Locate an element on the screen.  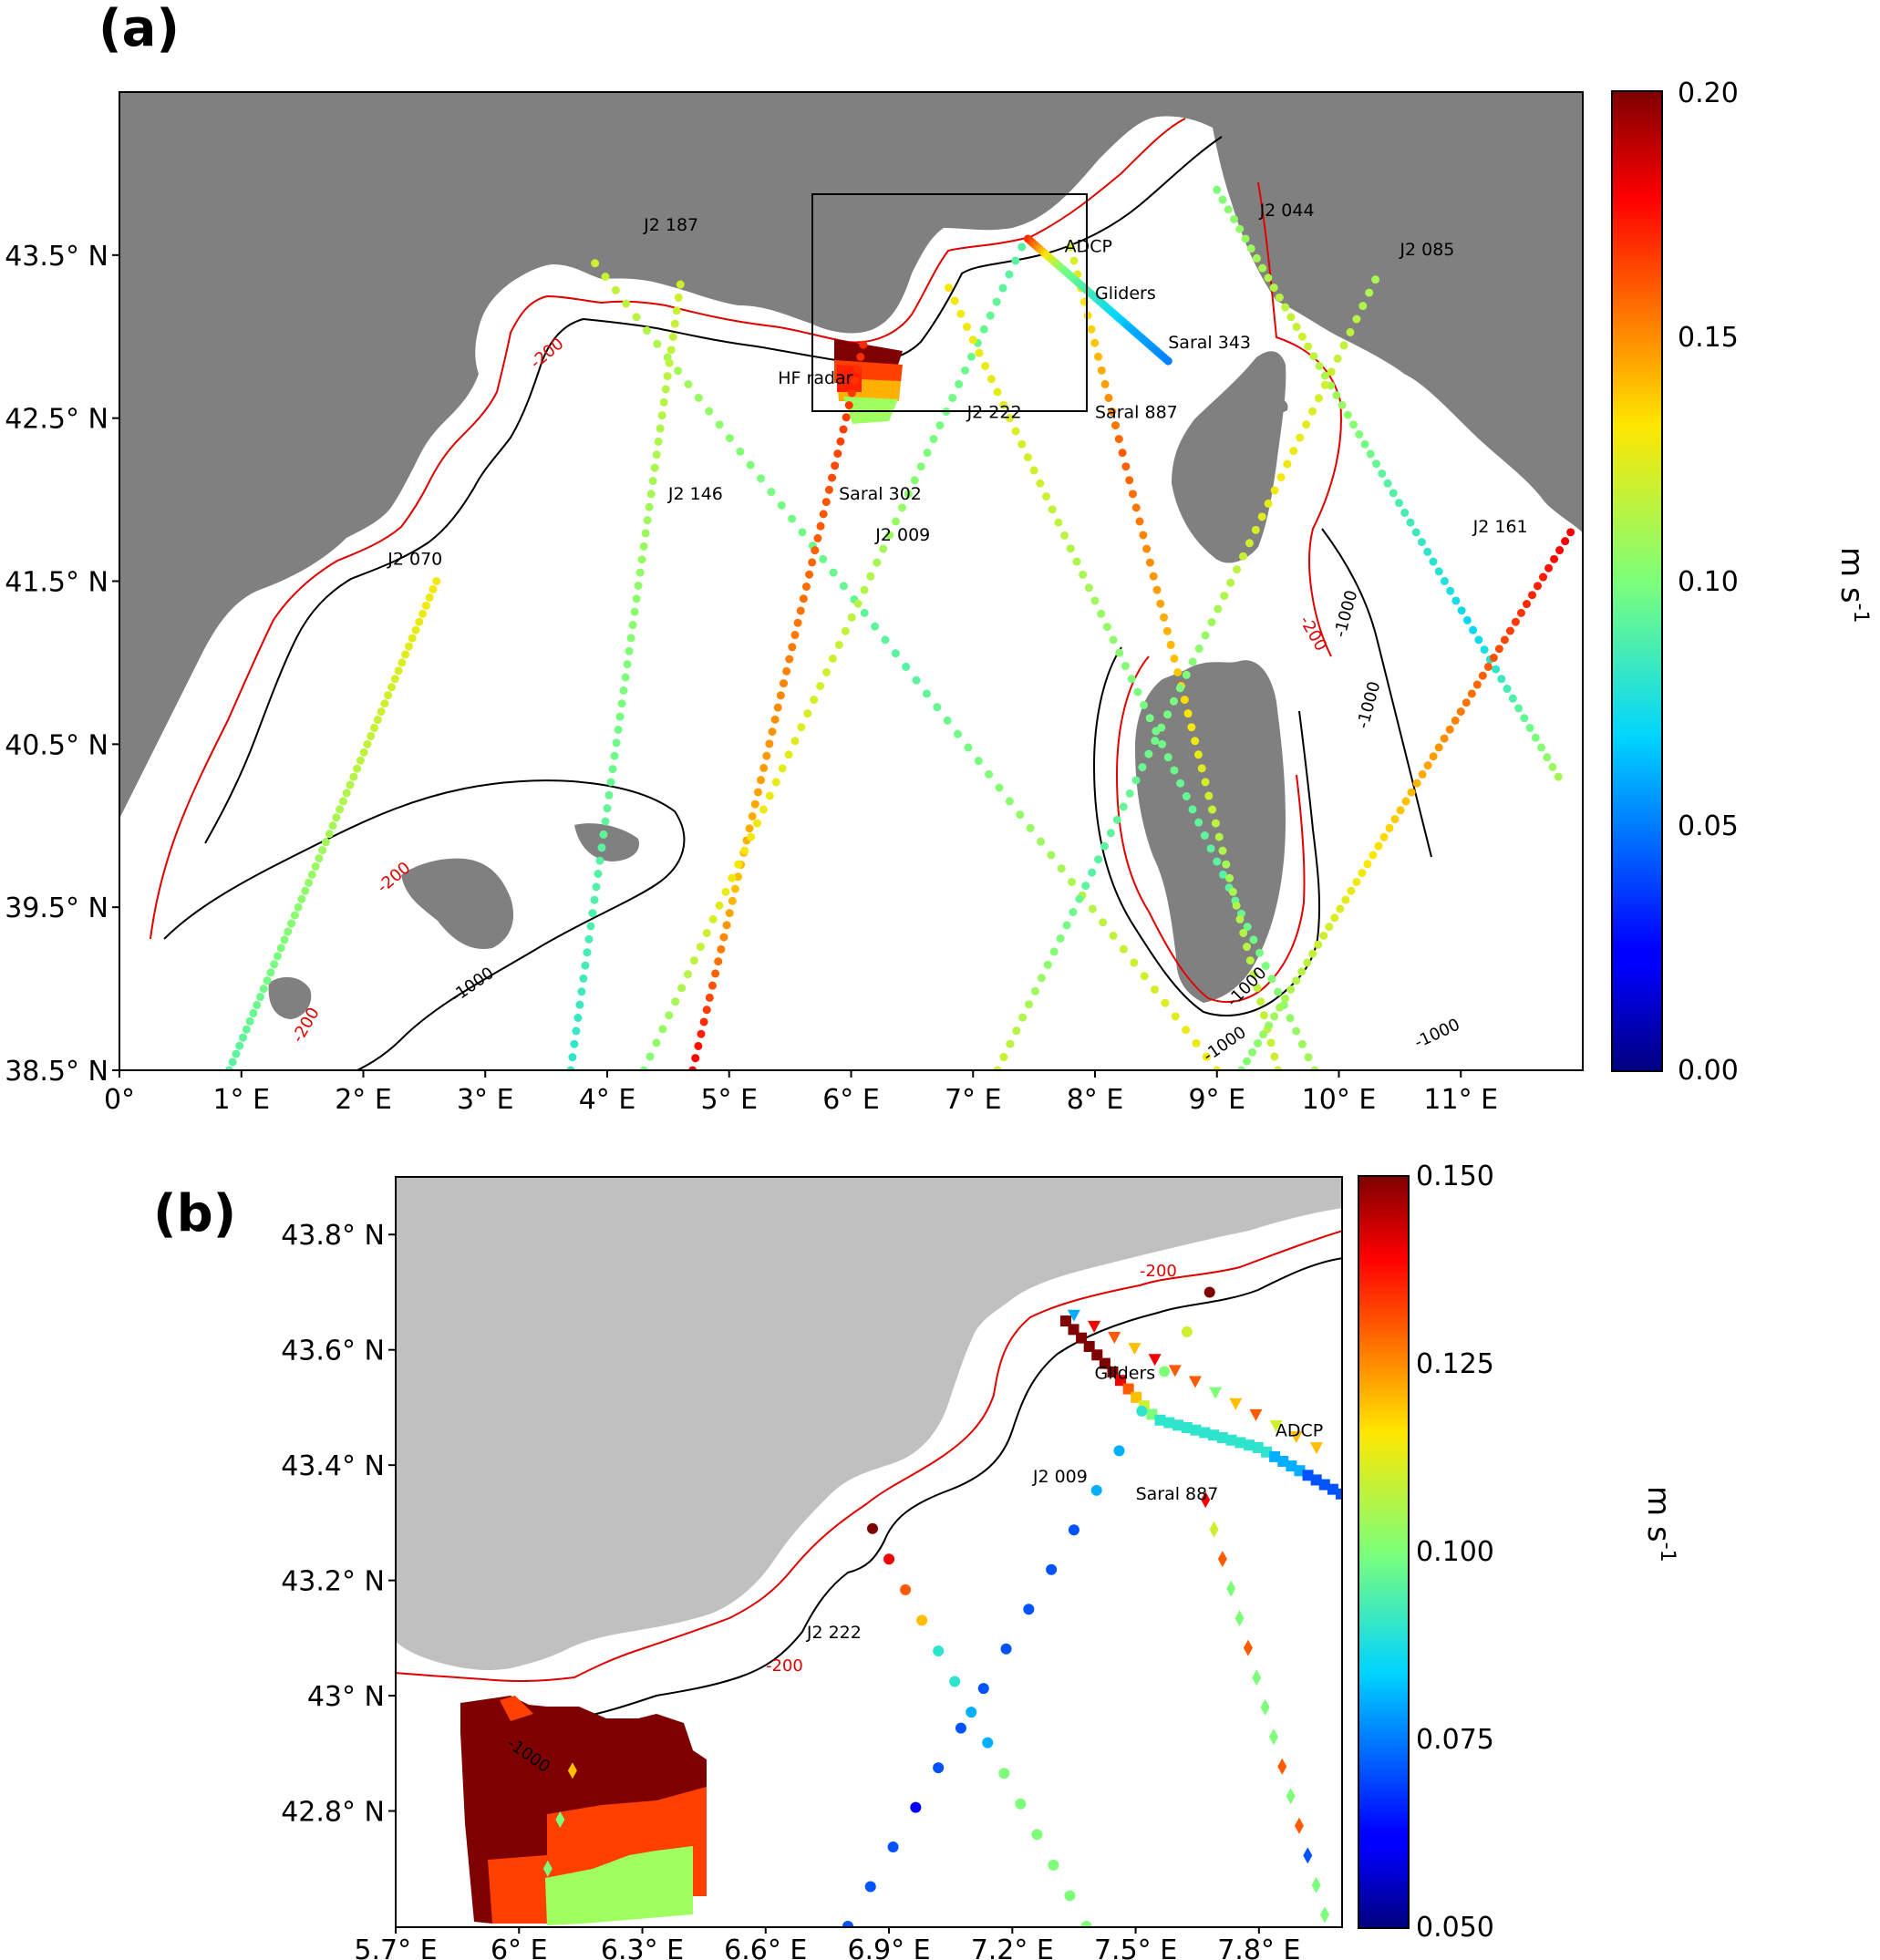
x-tick-label: 4° E is located at coordinates (608, 1100).